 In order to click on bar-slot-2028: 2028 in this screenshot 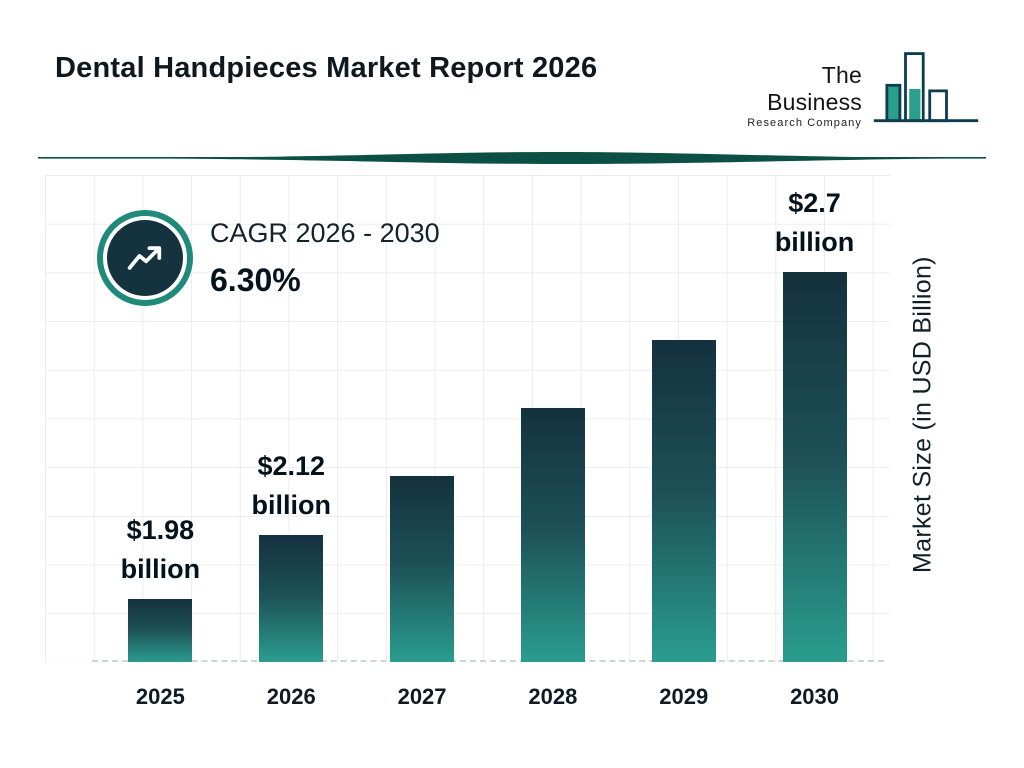, I will do `click(553, 440)`.